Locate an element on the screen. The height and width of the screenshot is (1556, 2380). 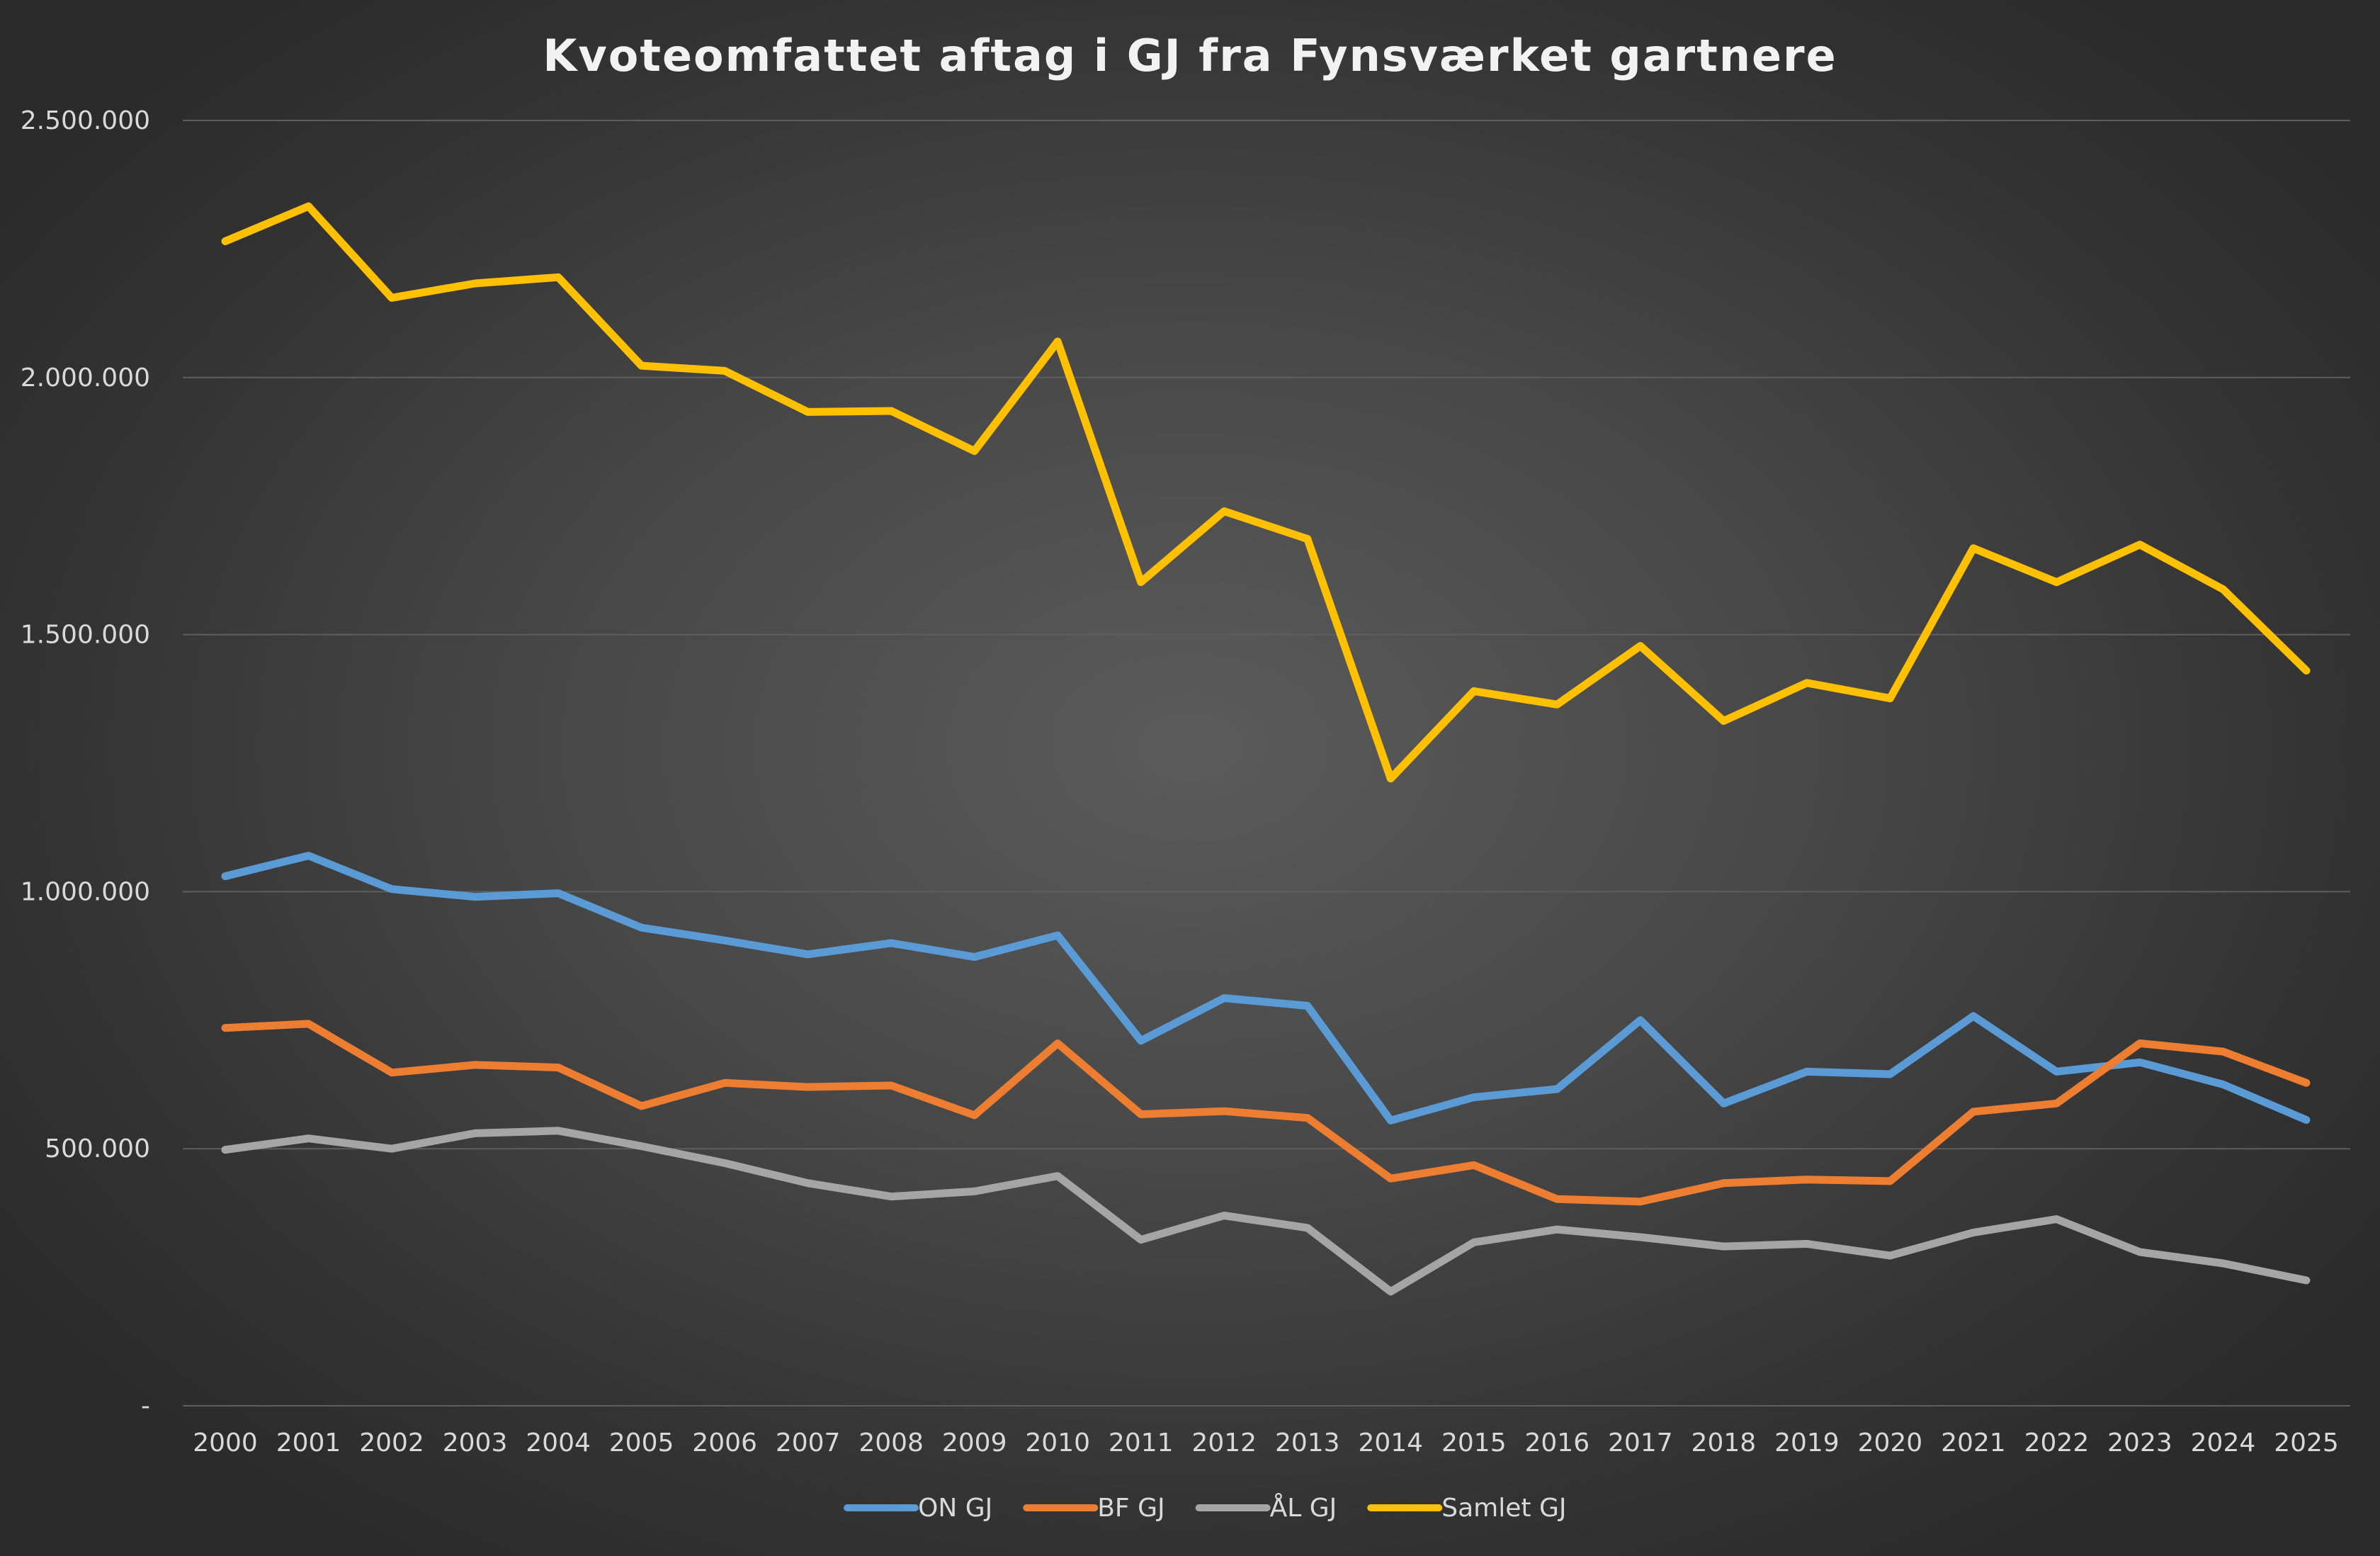
x-tick-label: 2015 is located at coordinates (1474, 1443).